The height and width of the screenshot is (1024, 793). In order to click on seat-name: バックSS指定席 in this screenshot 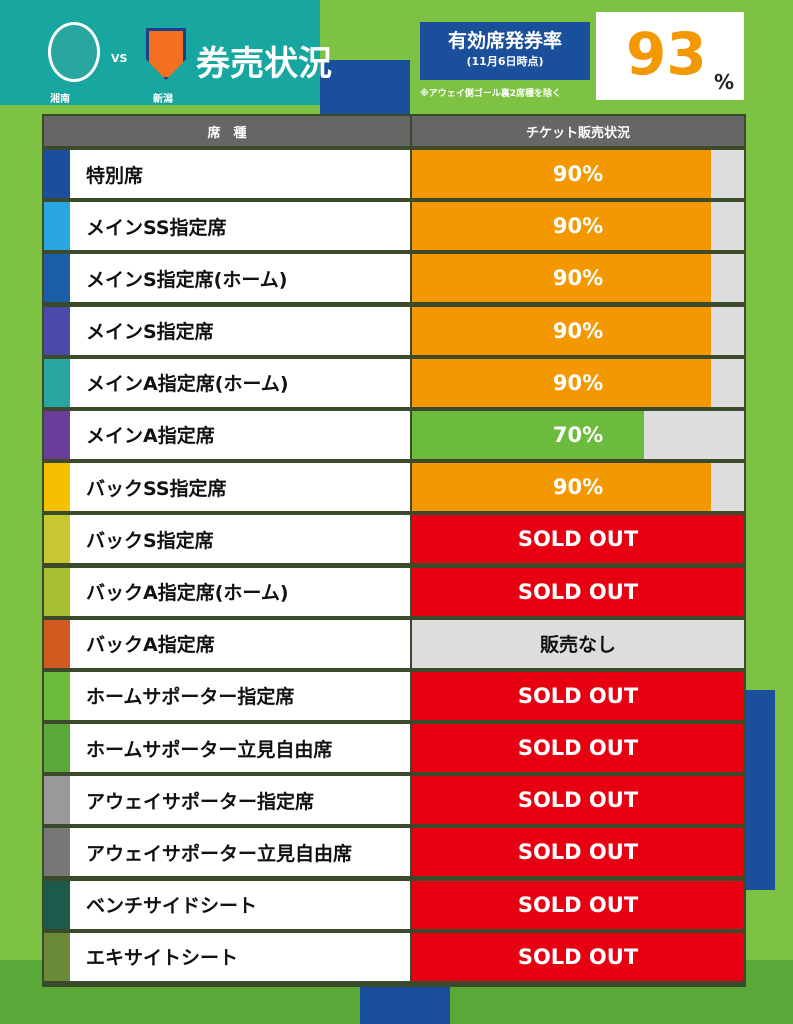, I will do `click(240, 487)`.